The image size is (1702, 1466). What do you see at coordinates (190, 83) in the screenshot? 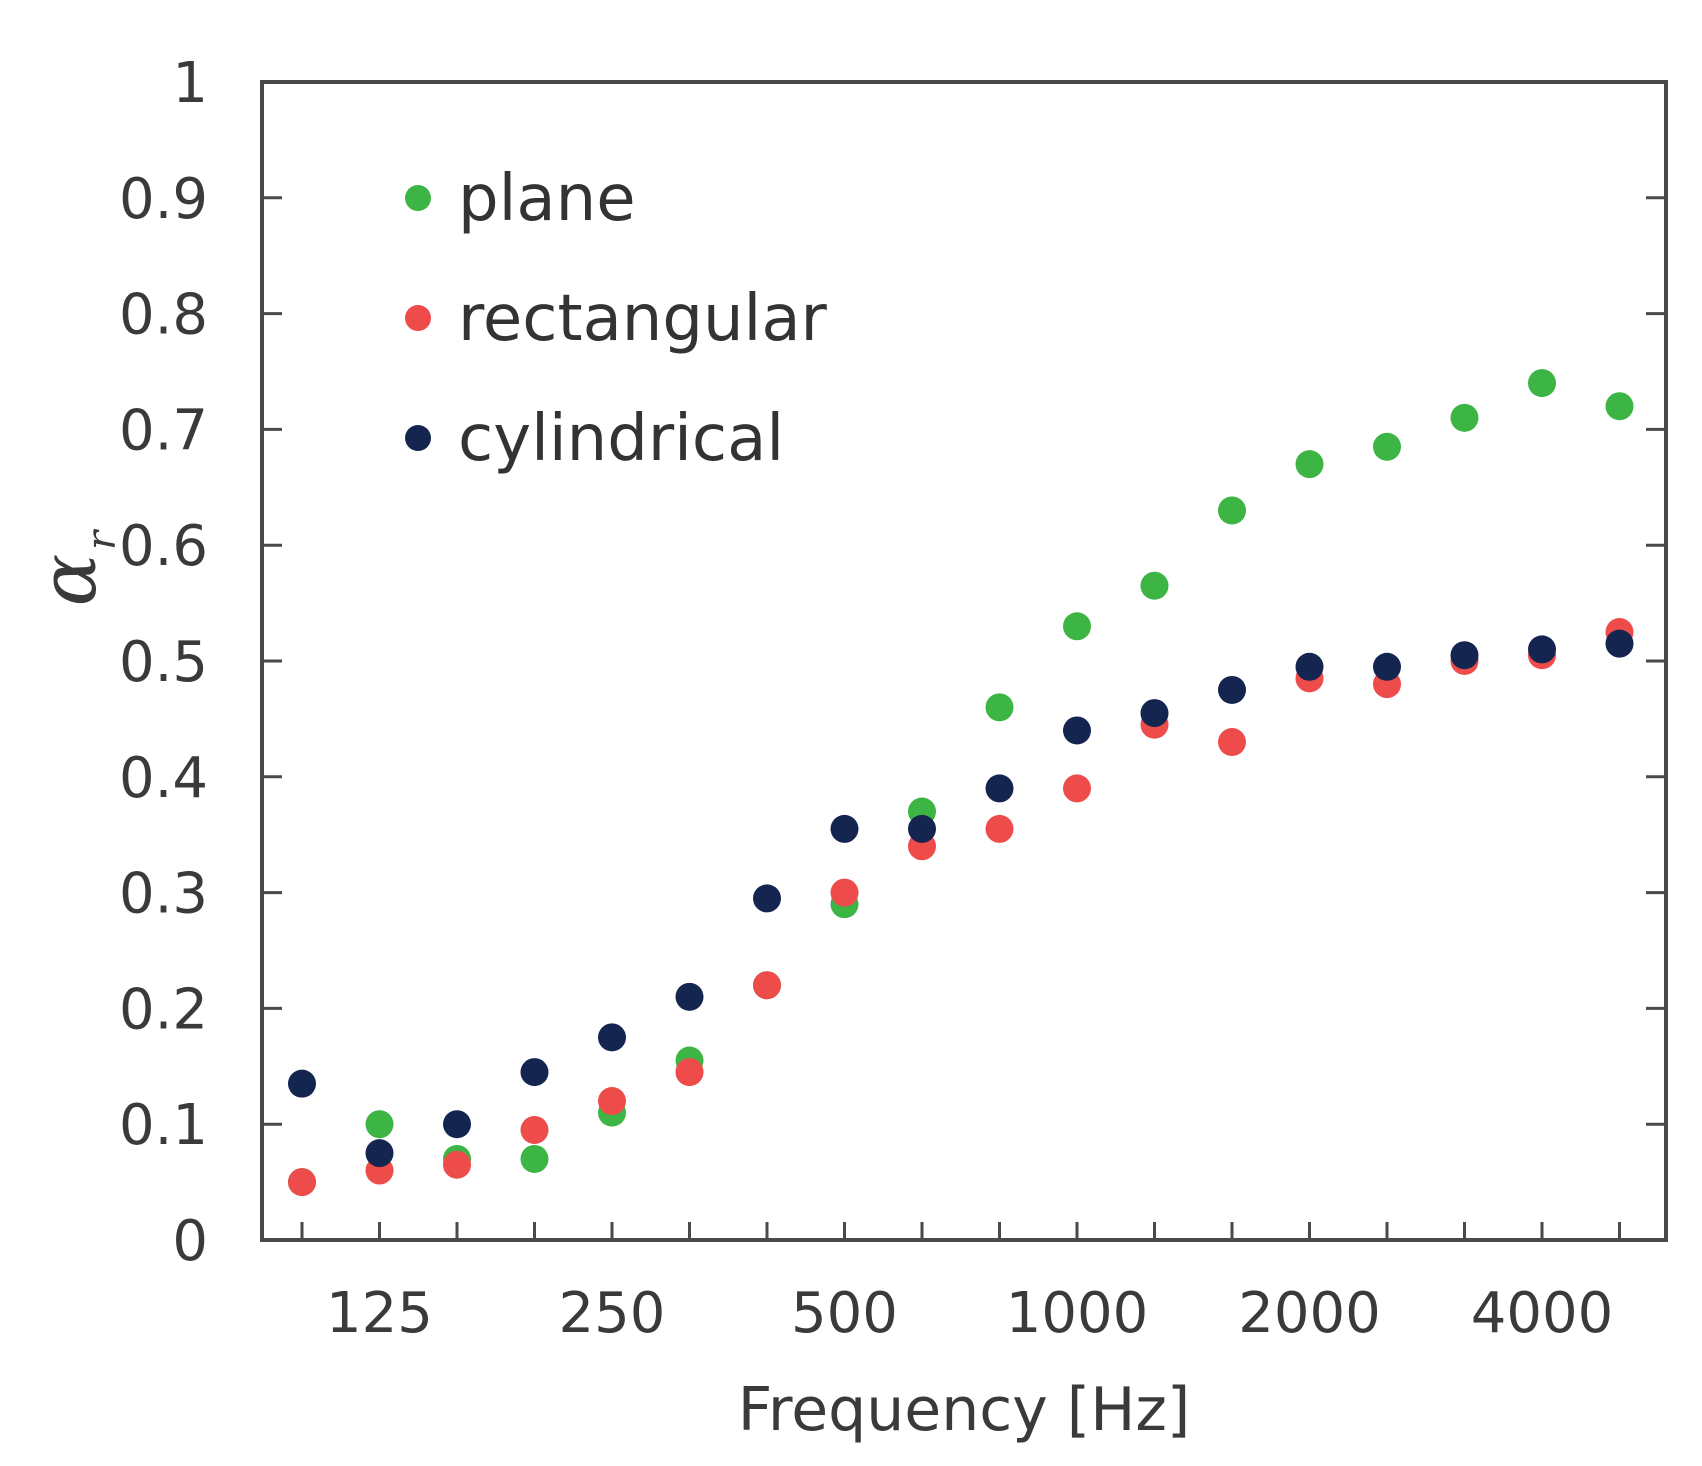
I see `y-tick-label: 1` at bounding box center [190, 83].